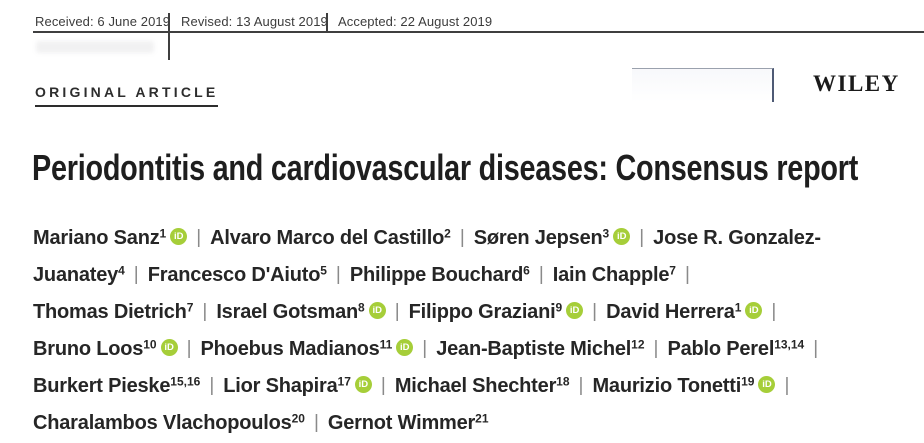  What do you see at coordinates (103, 21) in the screenshot?
I see `received-date: Received: 6 June 2019` at bounding box center [103, 21].